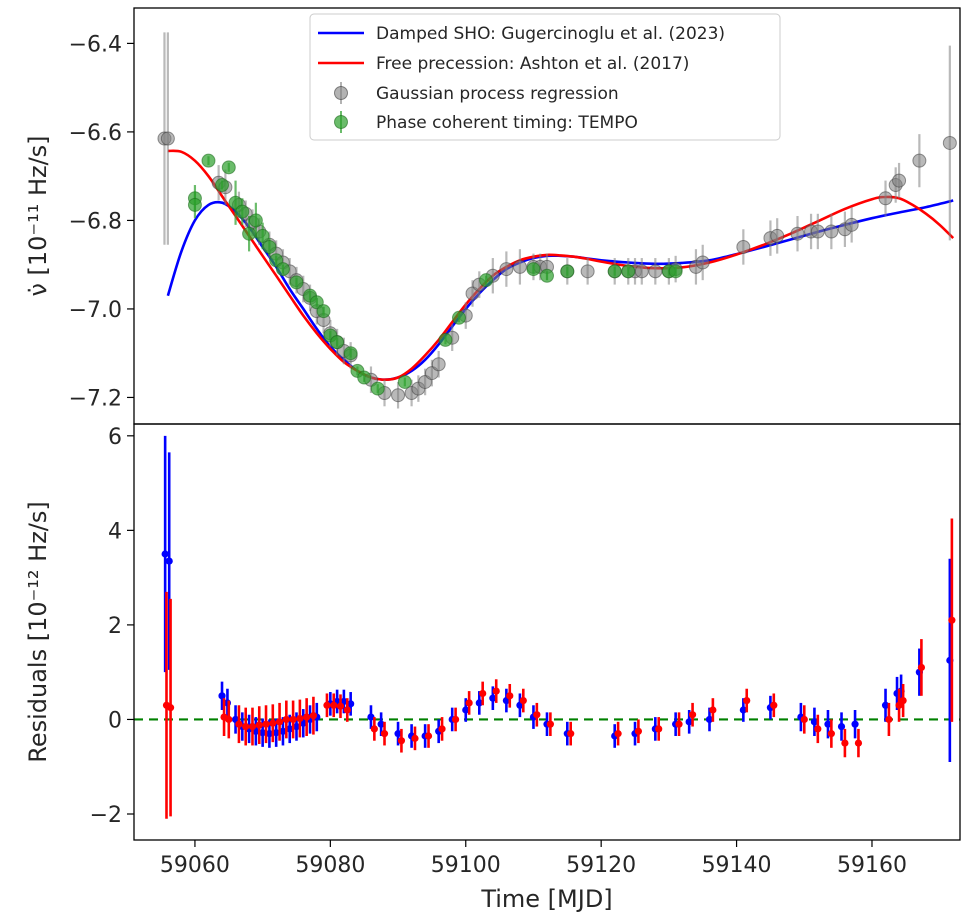  I want to click on xtick-label: 59080, so click(330, 865).